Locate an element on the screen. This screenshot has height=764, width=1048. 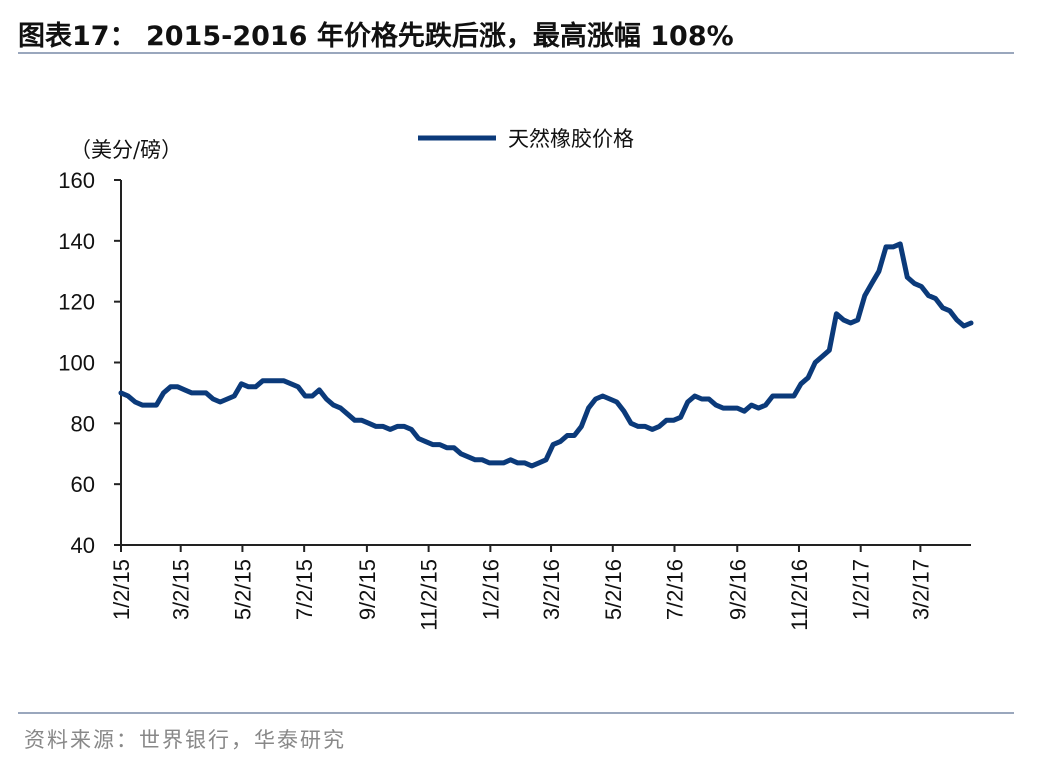
x-tick-label: 5/2/16 is located at coordinates (613, 589).